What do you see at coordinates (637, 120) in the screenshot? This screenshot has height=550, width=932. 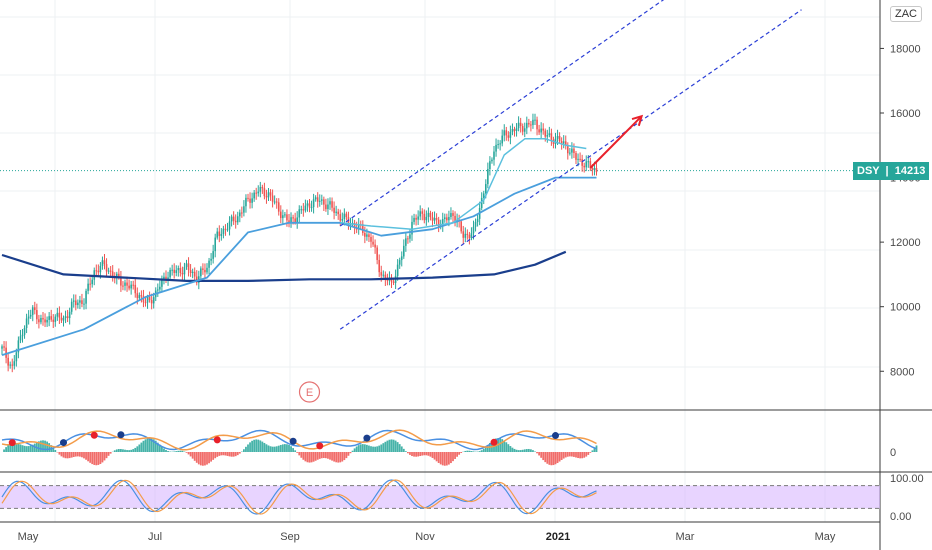 I see `trend-arrow-head` at bounding box center [637, 120].